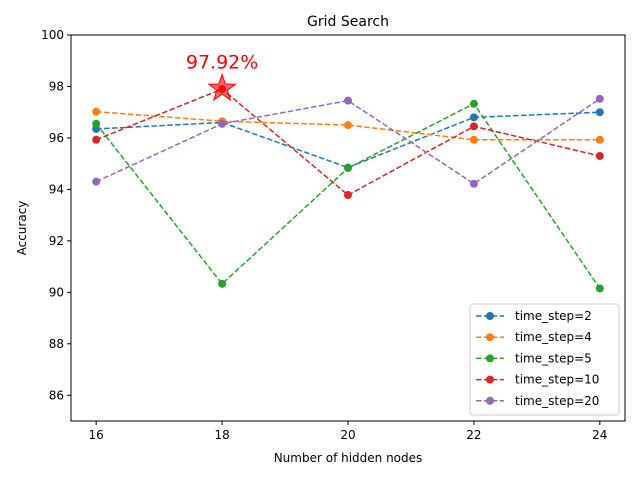  I want to click on legend-item: time_step=4, so click(534, 337).